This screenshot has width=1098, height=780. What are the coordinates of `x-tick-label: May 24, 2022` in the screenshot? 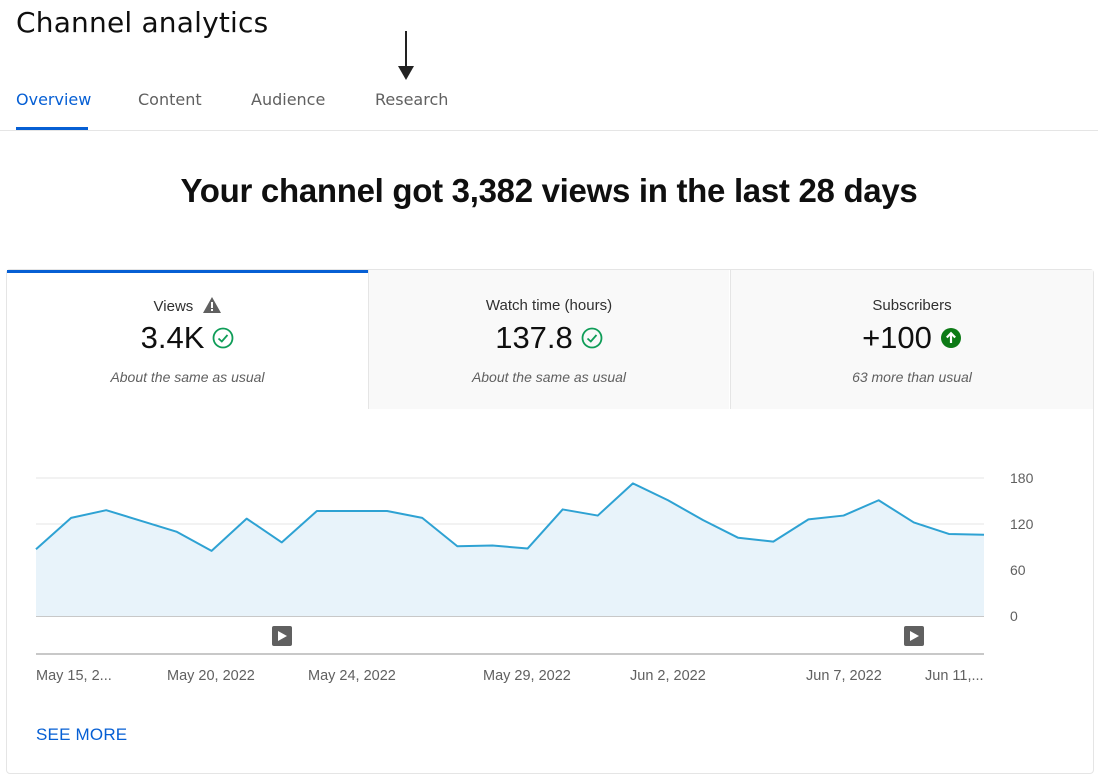 It's located at (352, 676).